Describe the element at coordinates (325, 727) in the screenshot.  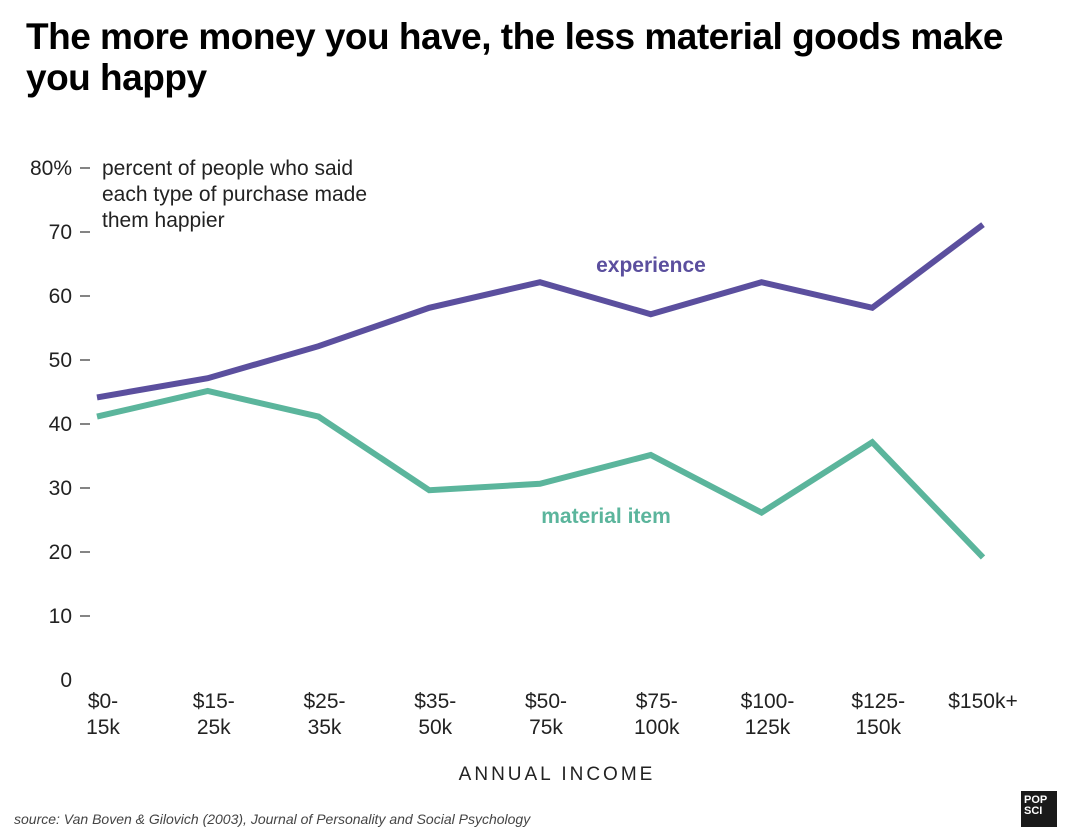
I see `x-tick-label: 35k` at that location.